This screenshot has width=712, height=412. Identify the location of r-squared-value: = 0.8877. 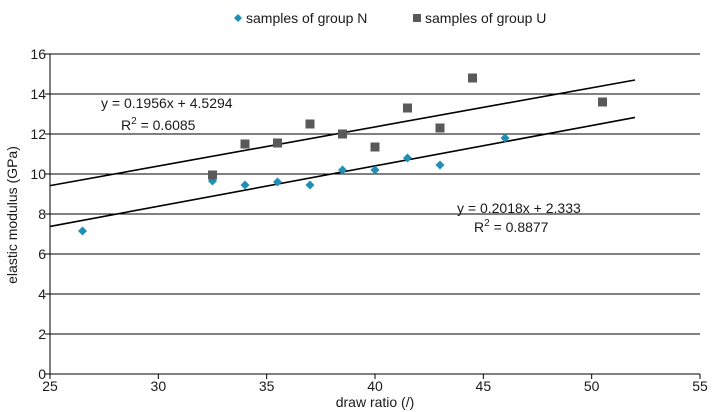
(519, 227).